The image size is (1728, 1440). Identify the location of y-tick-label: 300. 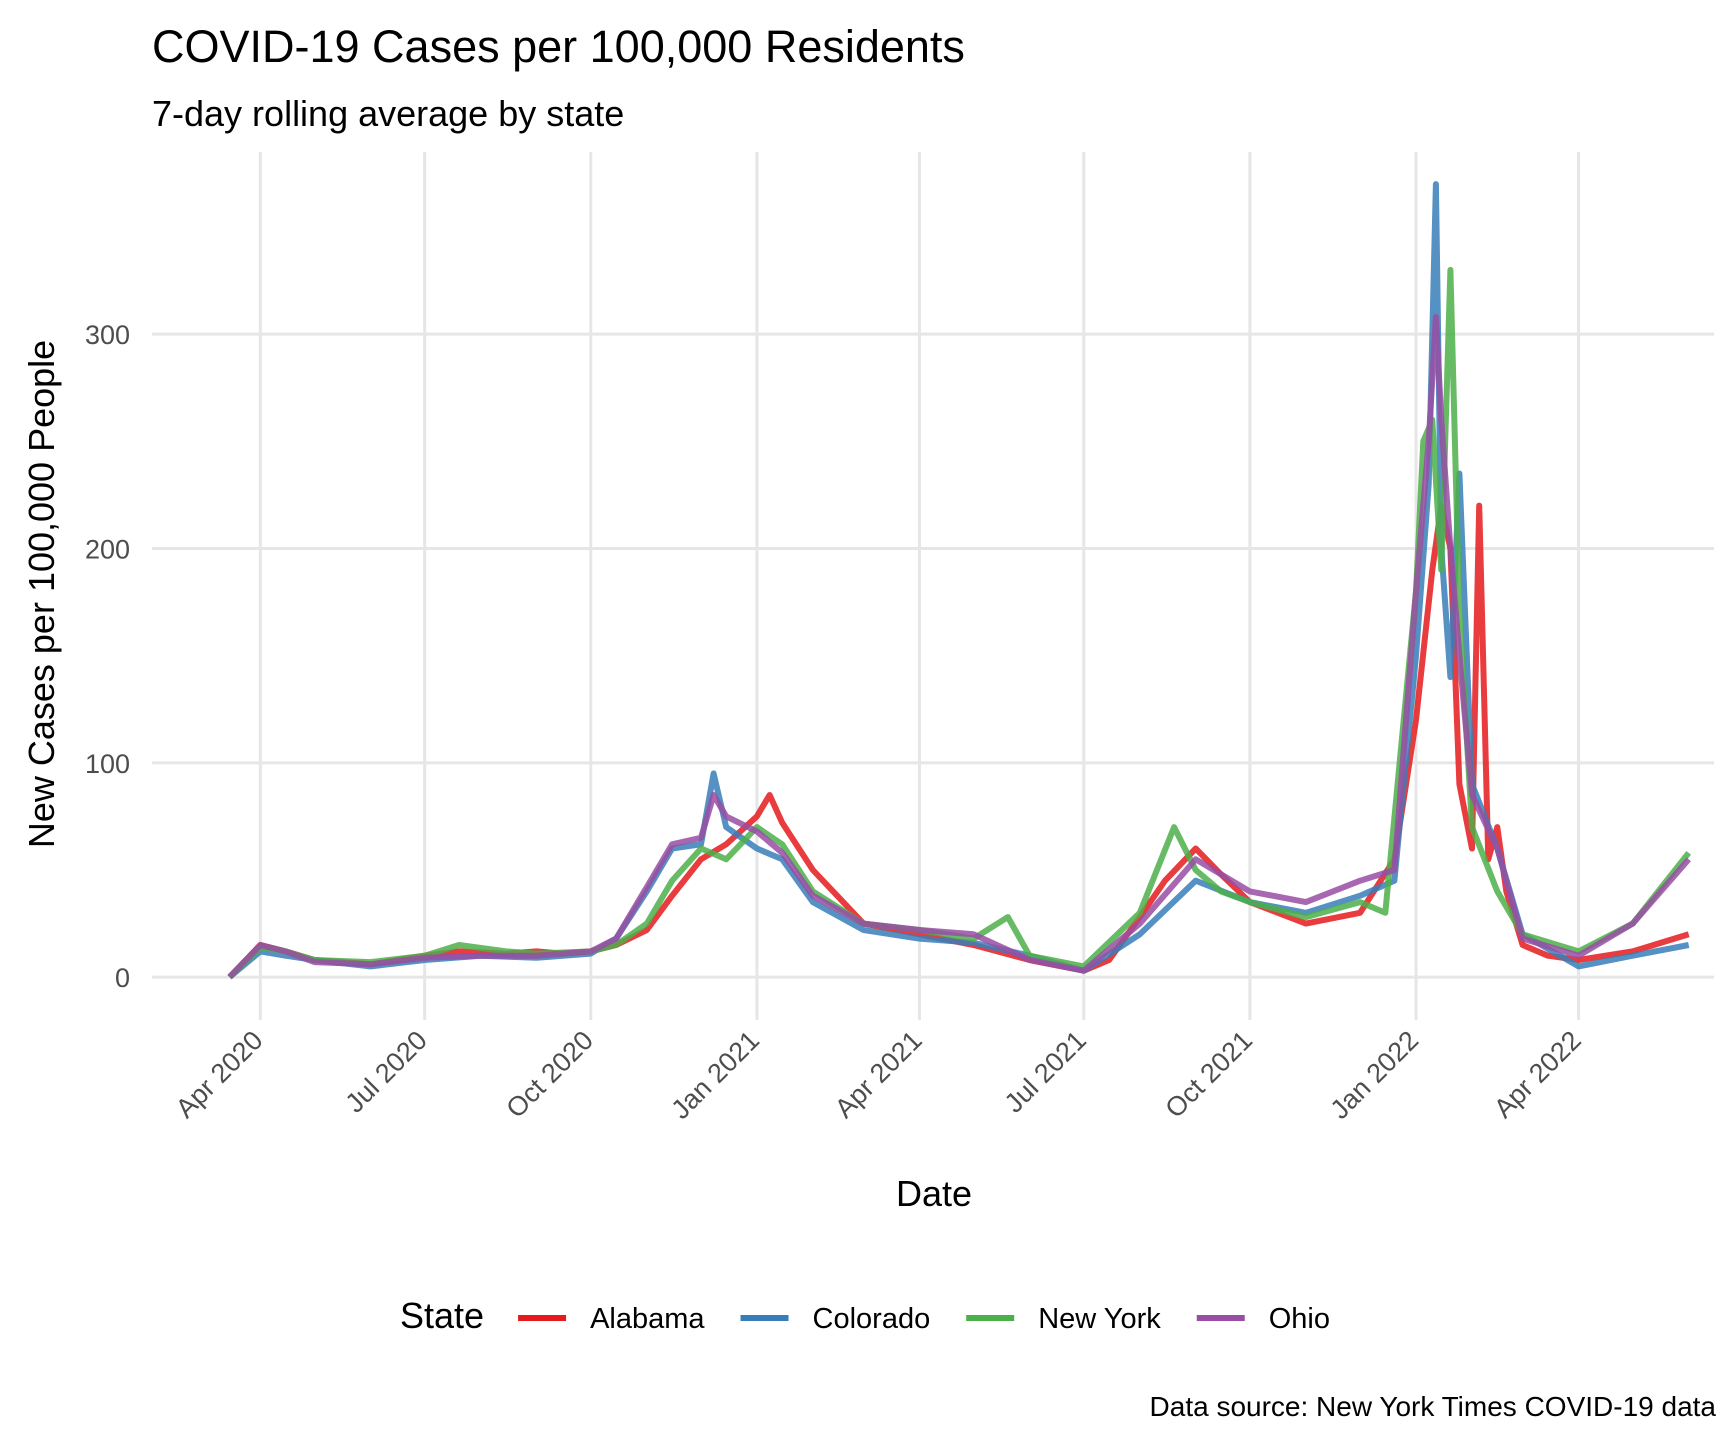
(107, 335).